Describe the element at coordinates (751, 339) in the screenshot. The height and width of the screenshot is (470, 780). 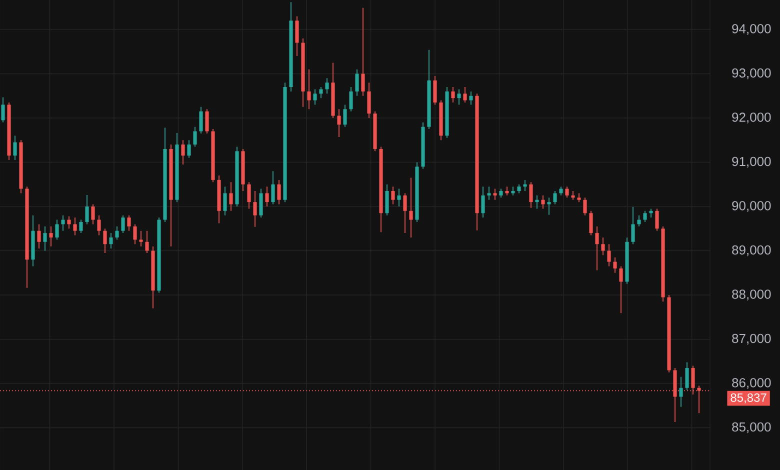
I see `y-tick-label: 87,000` at that location.